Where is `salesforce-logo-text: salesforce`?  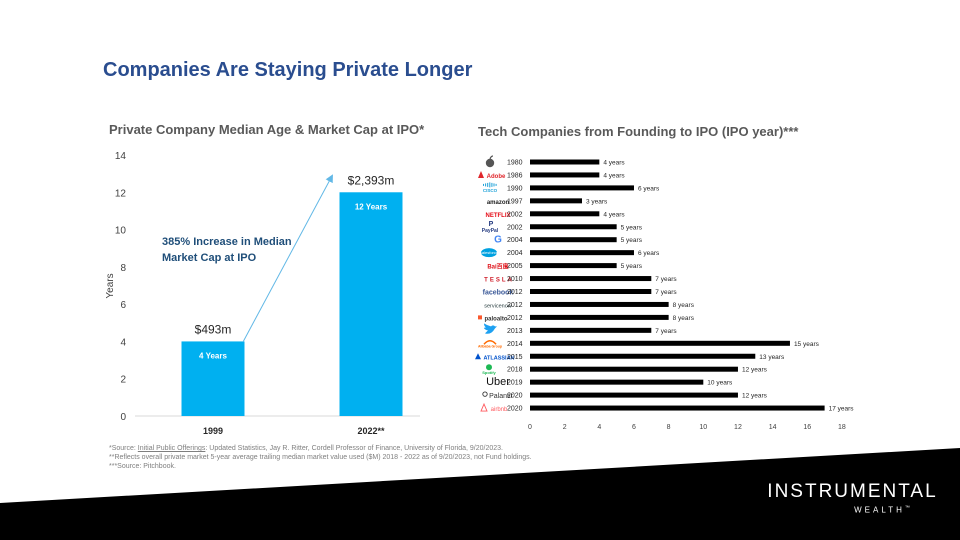
salesforce-logo-text: salesforce is located at coordinates (489, 252).